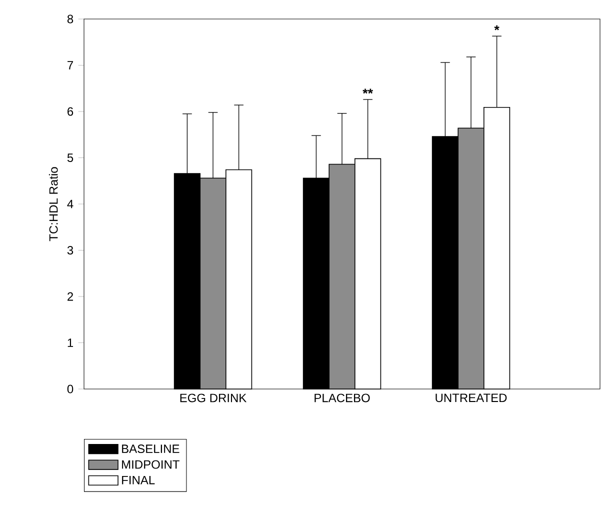  What do you see at coordinates (497, 27) in the screenshot?
I see `annotation: *` at bounding box center [497, 27].